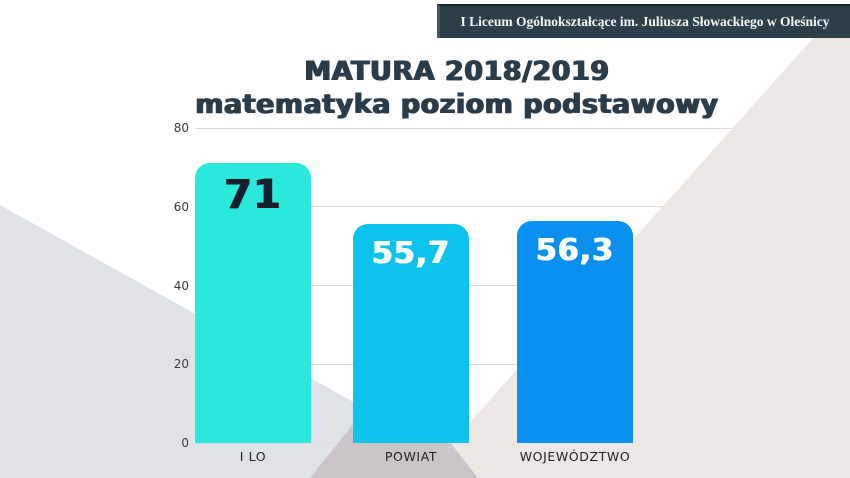 The height and width of the screenshot is (478, 850). Describe the element at coordinates (253, 456) in the screenshot. I see `x-axis-label-i-lo: I LO` at that location.